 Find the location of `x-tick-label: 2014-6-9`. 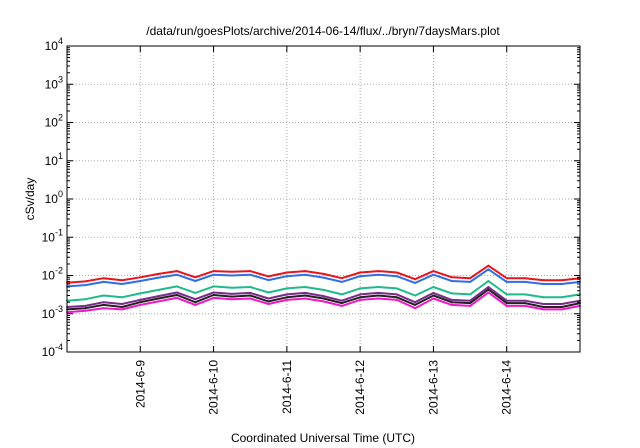

x-tick-label: 2014-6-9 is located at coordinates (140, 384).